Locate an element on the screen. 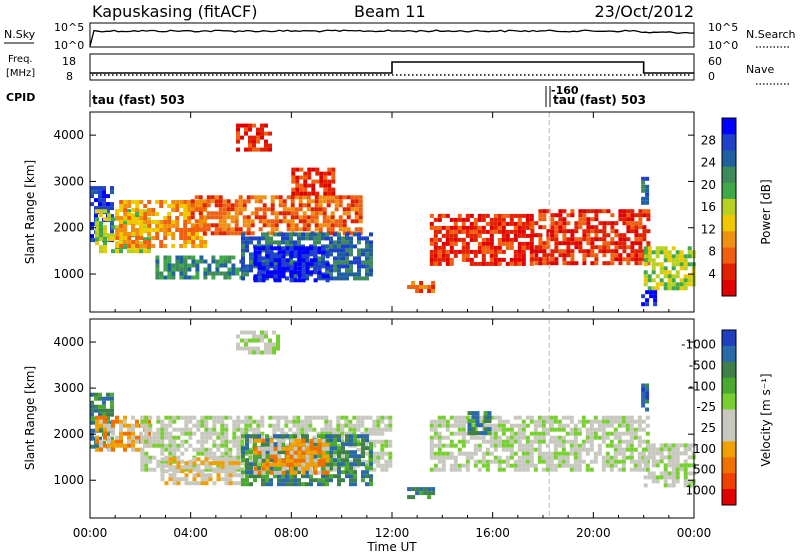 The height and width of the screenshot is (558, 800). y-tick-label: 1000 is located at coordinates (68, 480).